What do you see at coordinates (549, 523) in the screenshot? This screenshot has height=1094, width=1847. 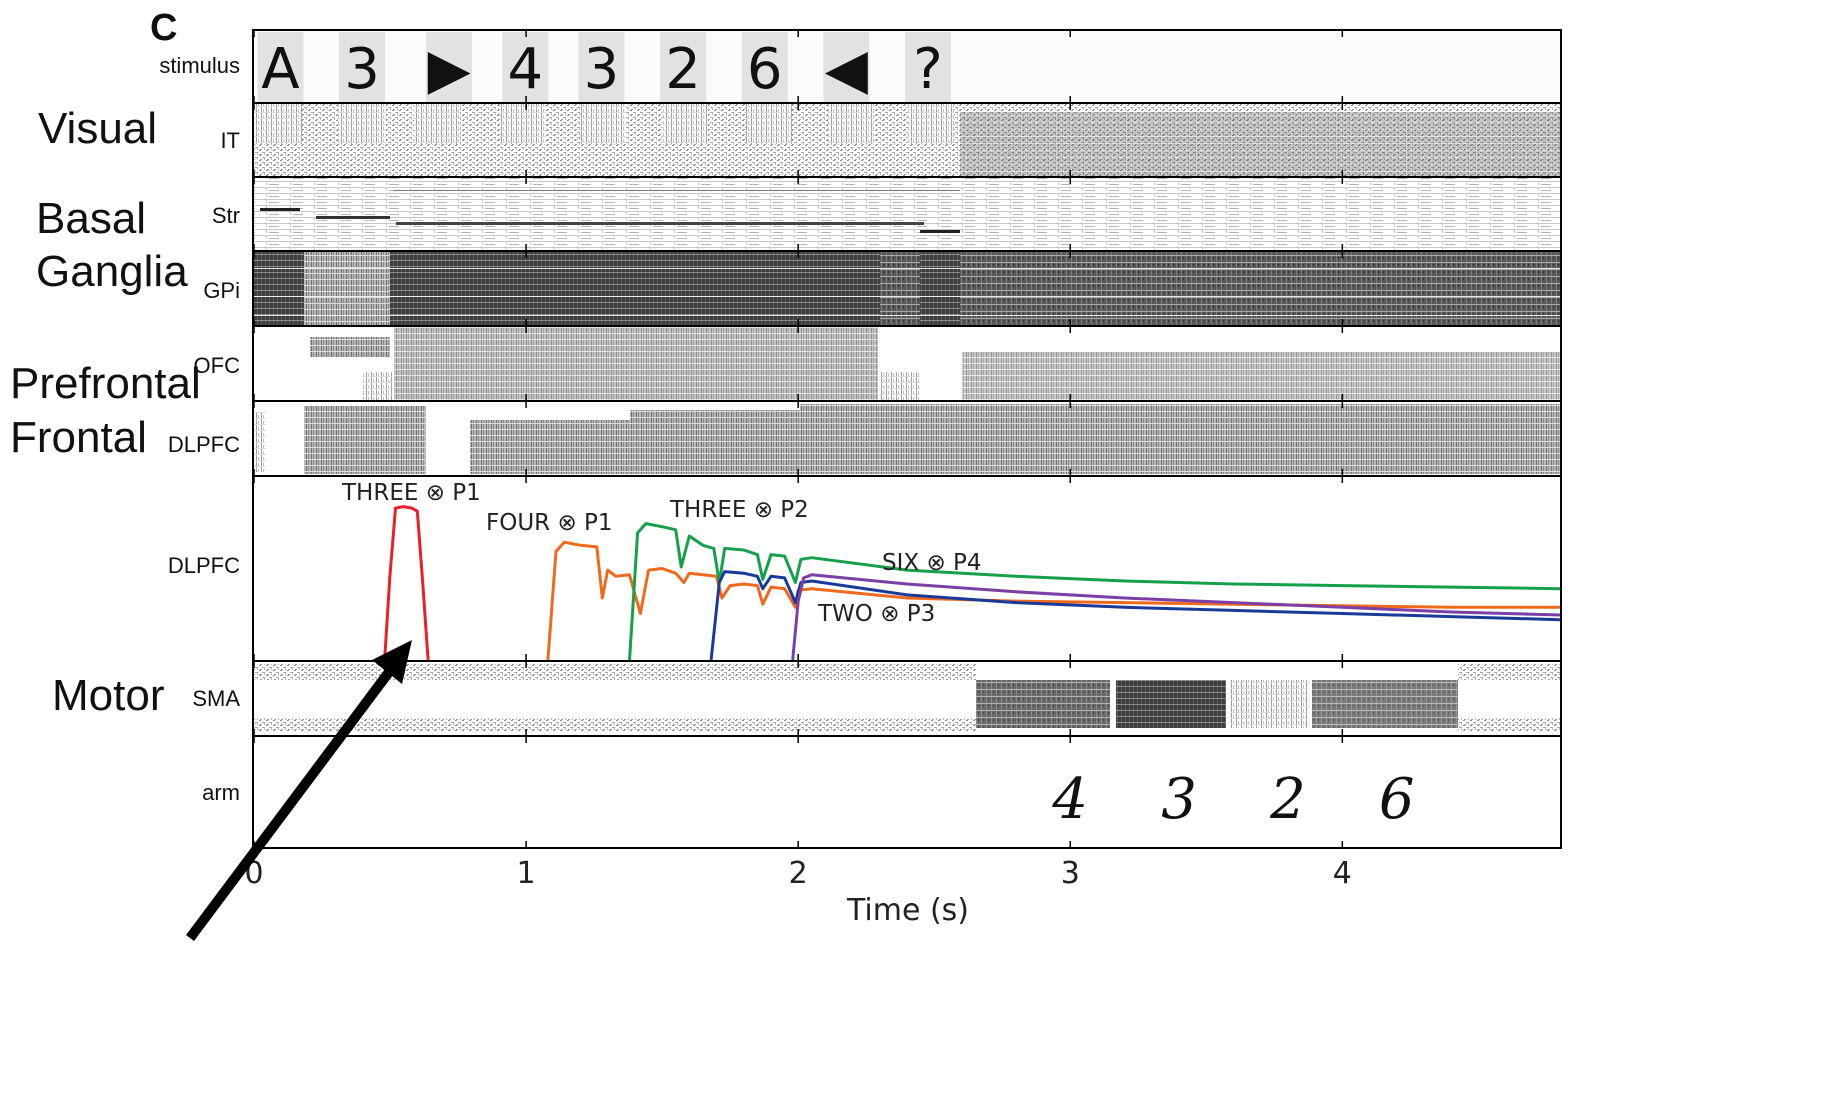 I see `series-label-four-p1: FOUR ⊗ P1` at bounding box center [549, 523].